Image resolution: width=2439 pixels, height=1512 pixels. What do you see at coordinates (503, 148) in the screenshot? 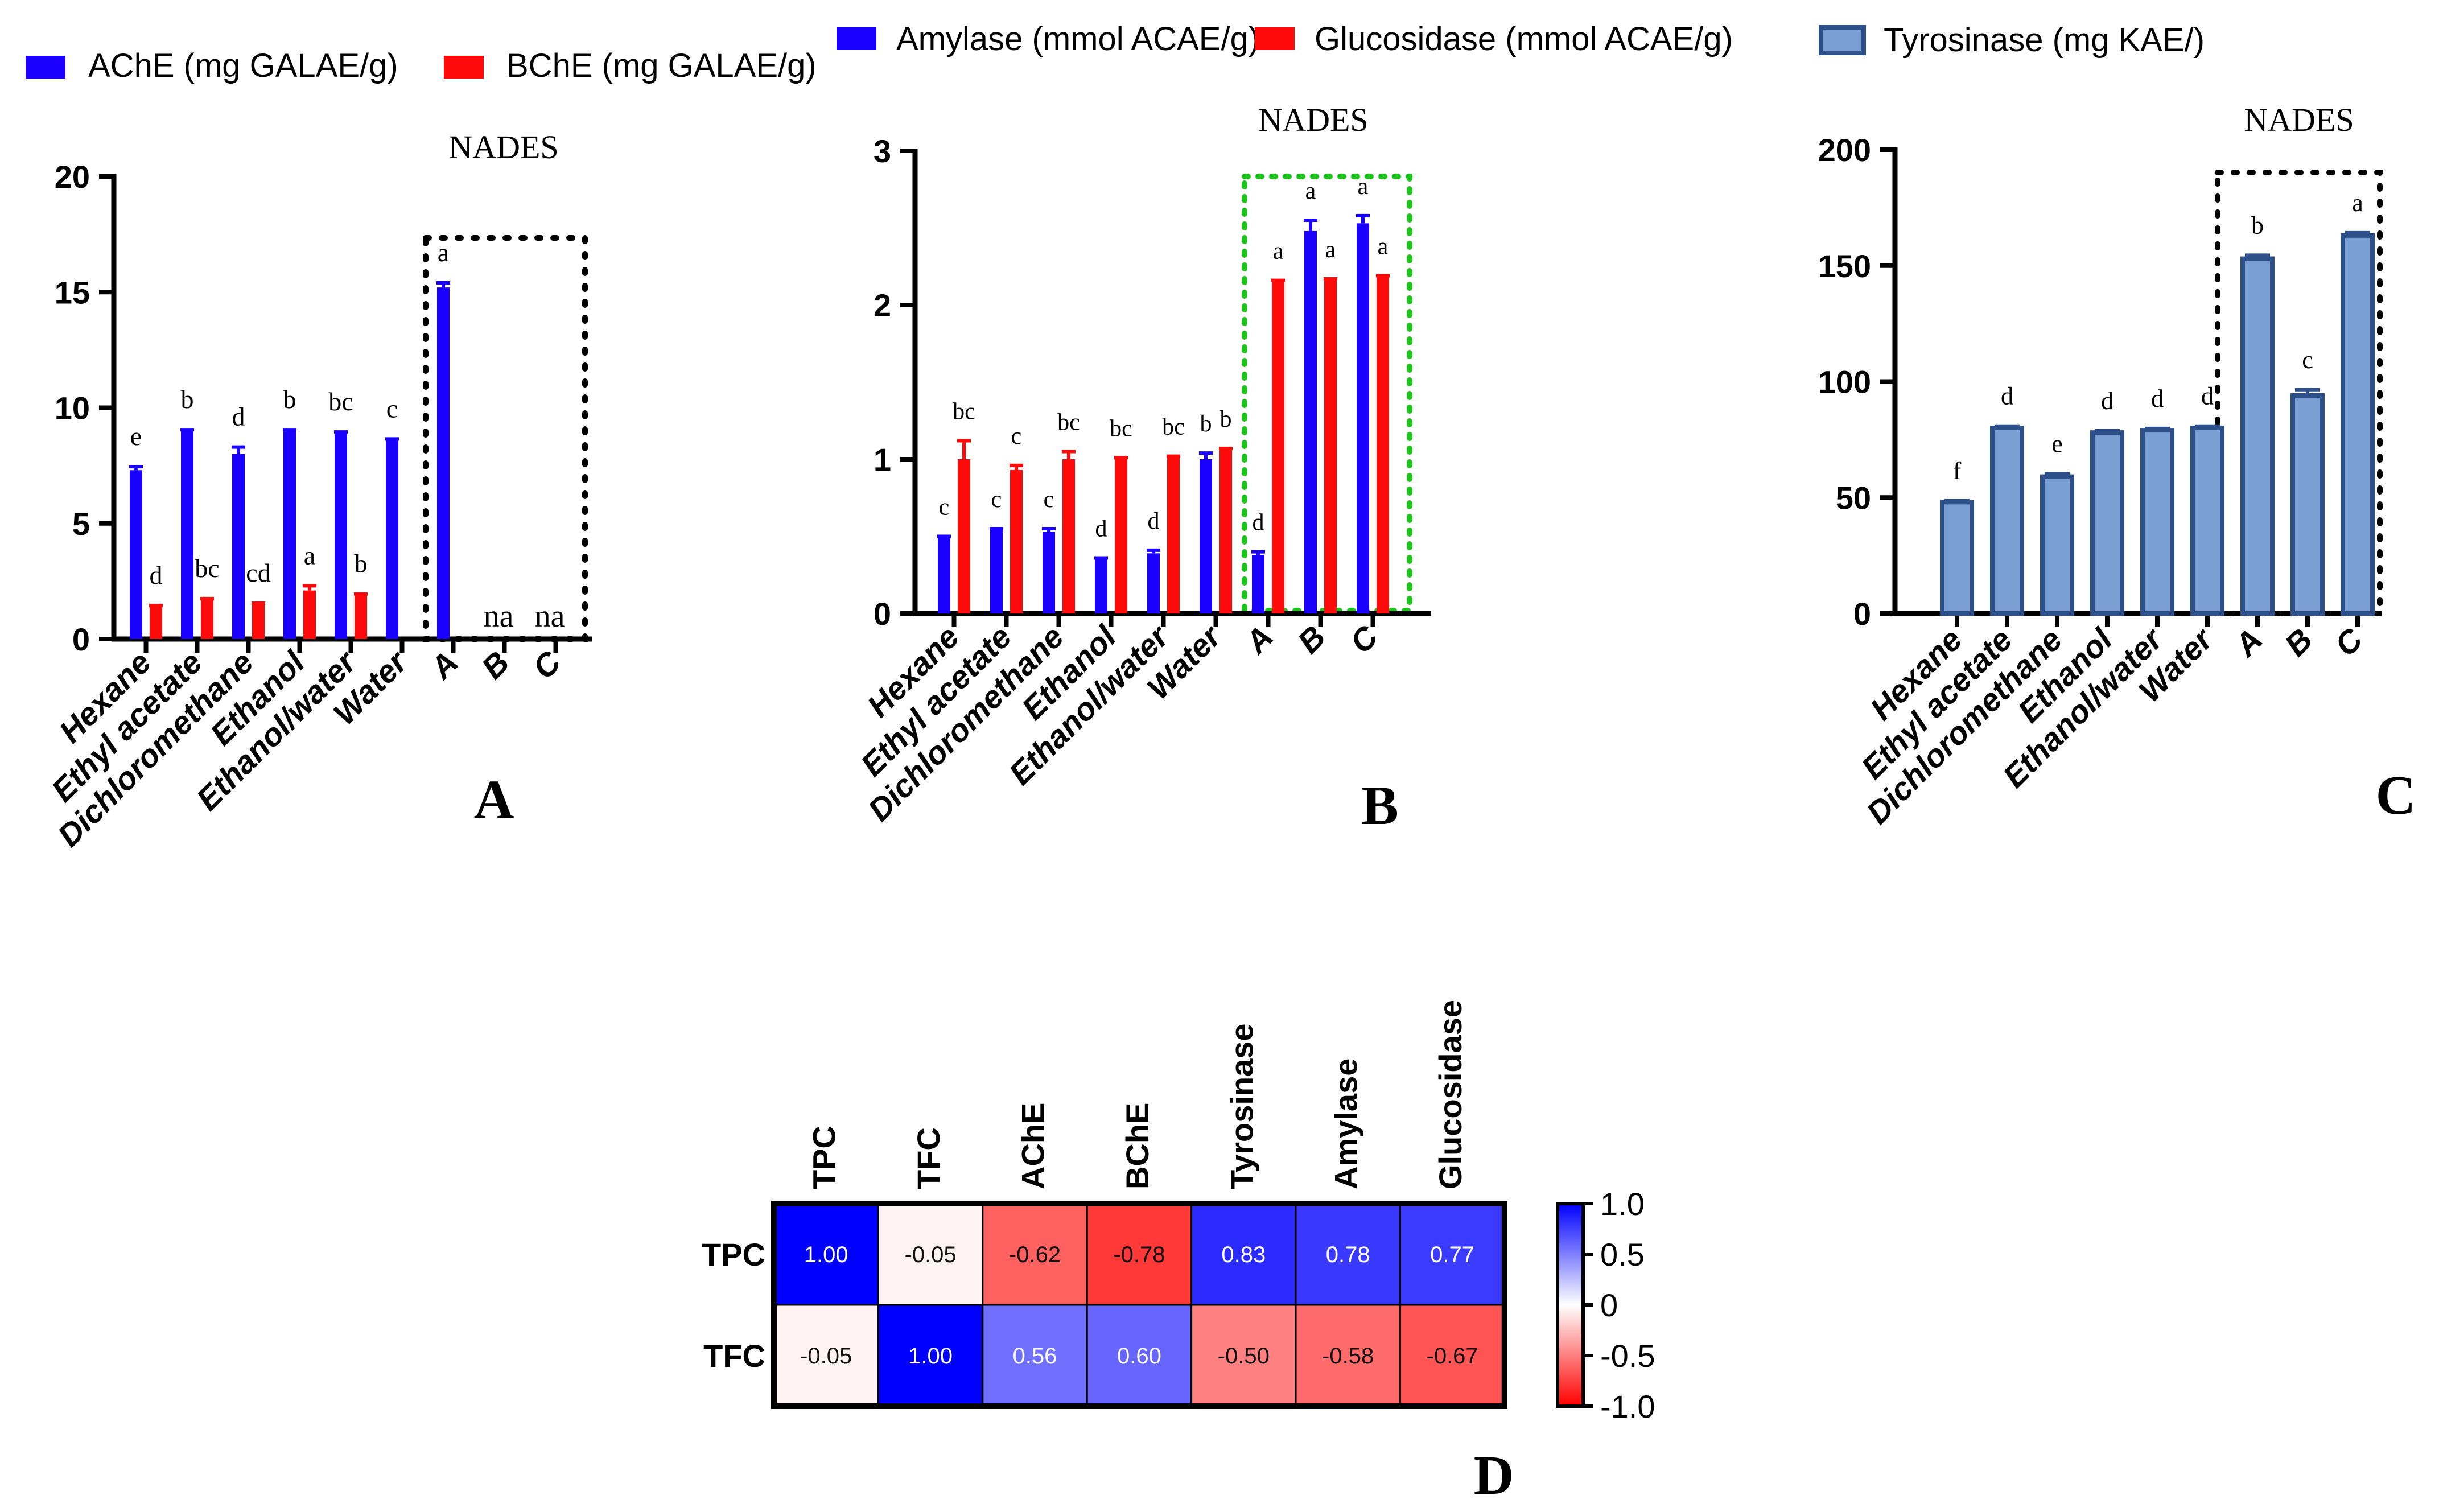
I see `panel-a-subtitle: NADES` at bounding box center [503, 148].